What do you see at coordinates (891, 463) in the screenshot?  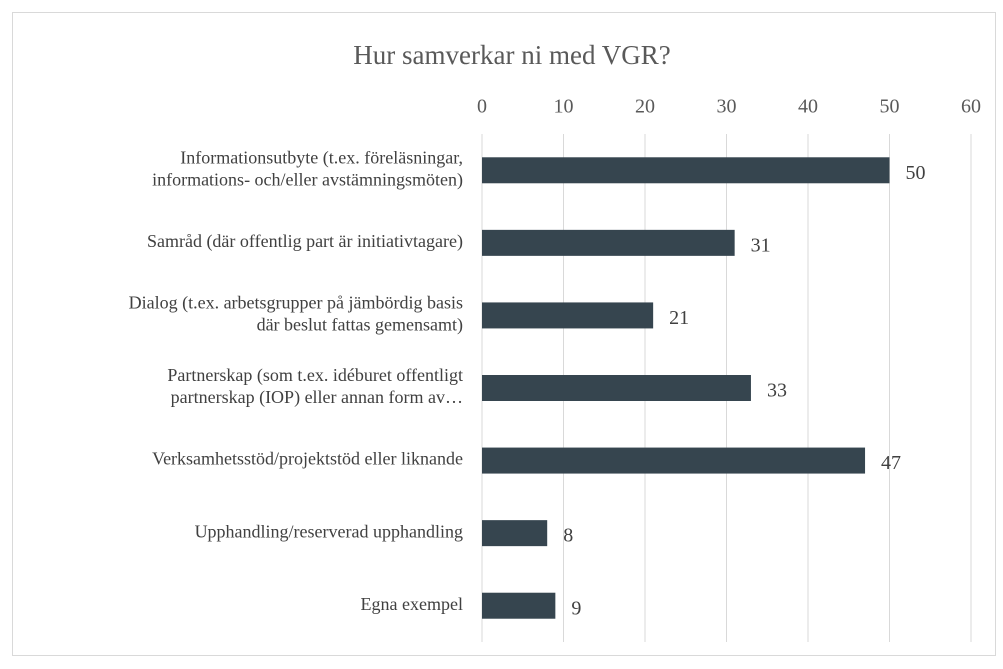 I see `value-label: 47` at bounding box center [891, 463].